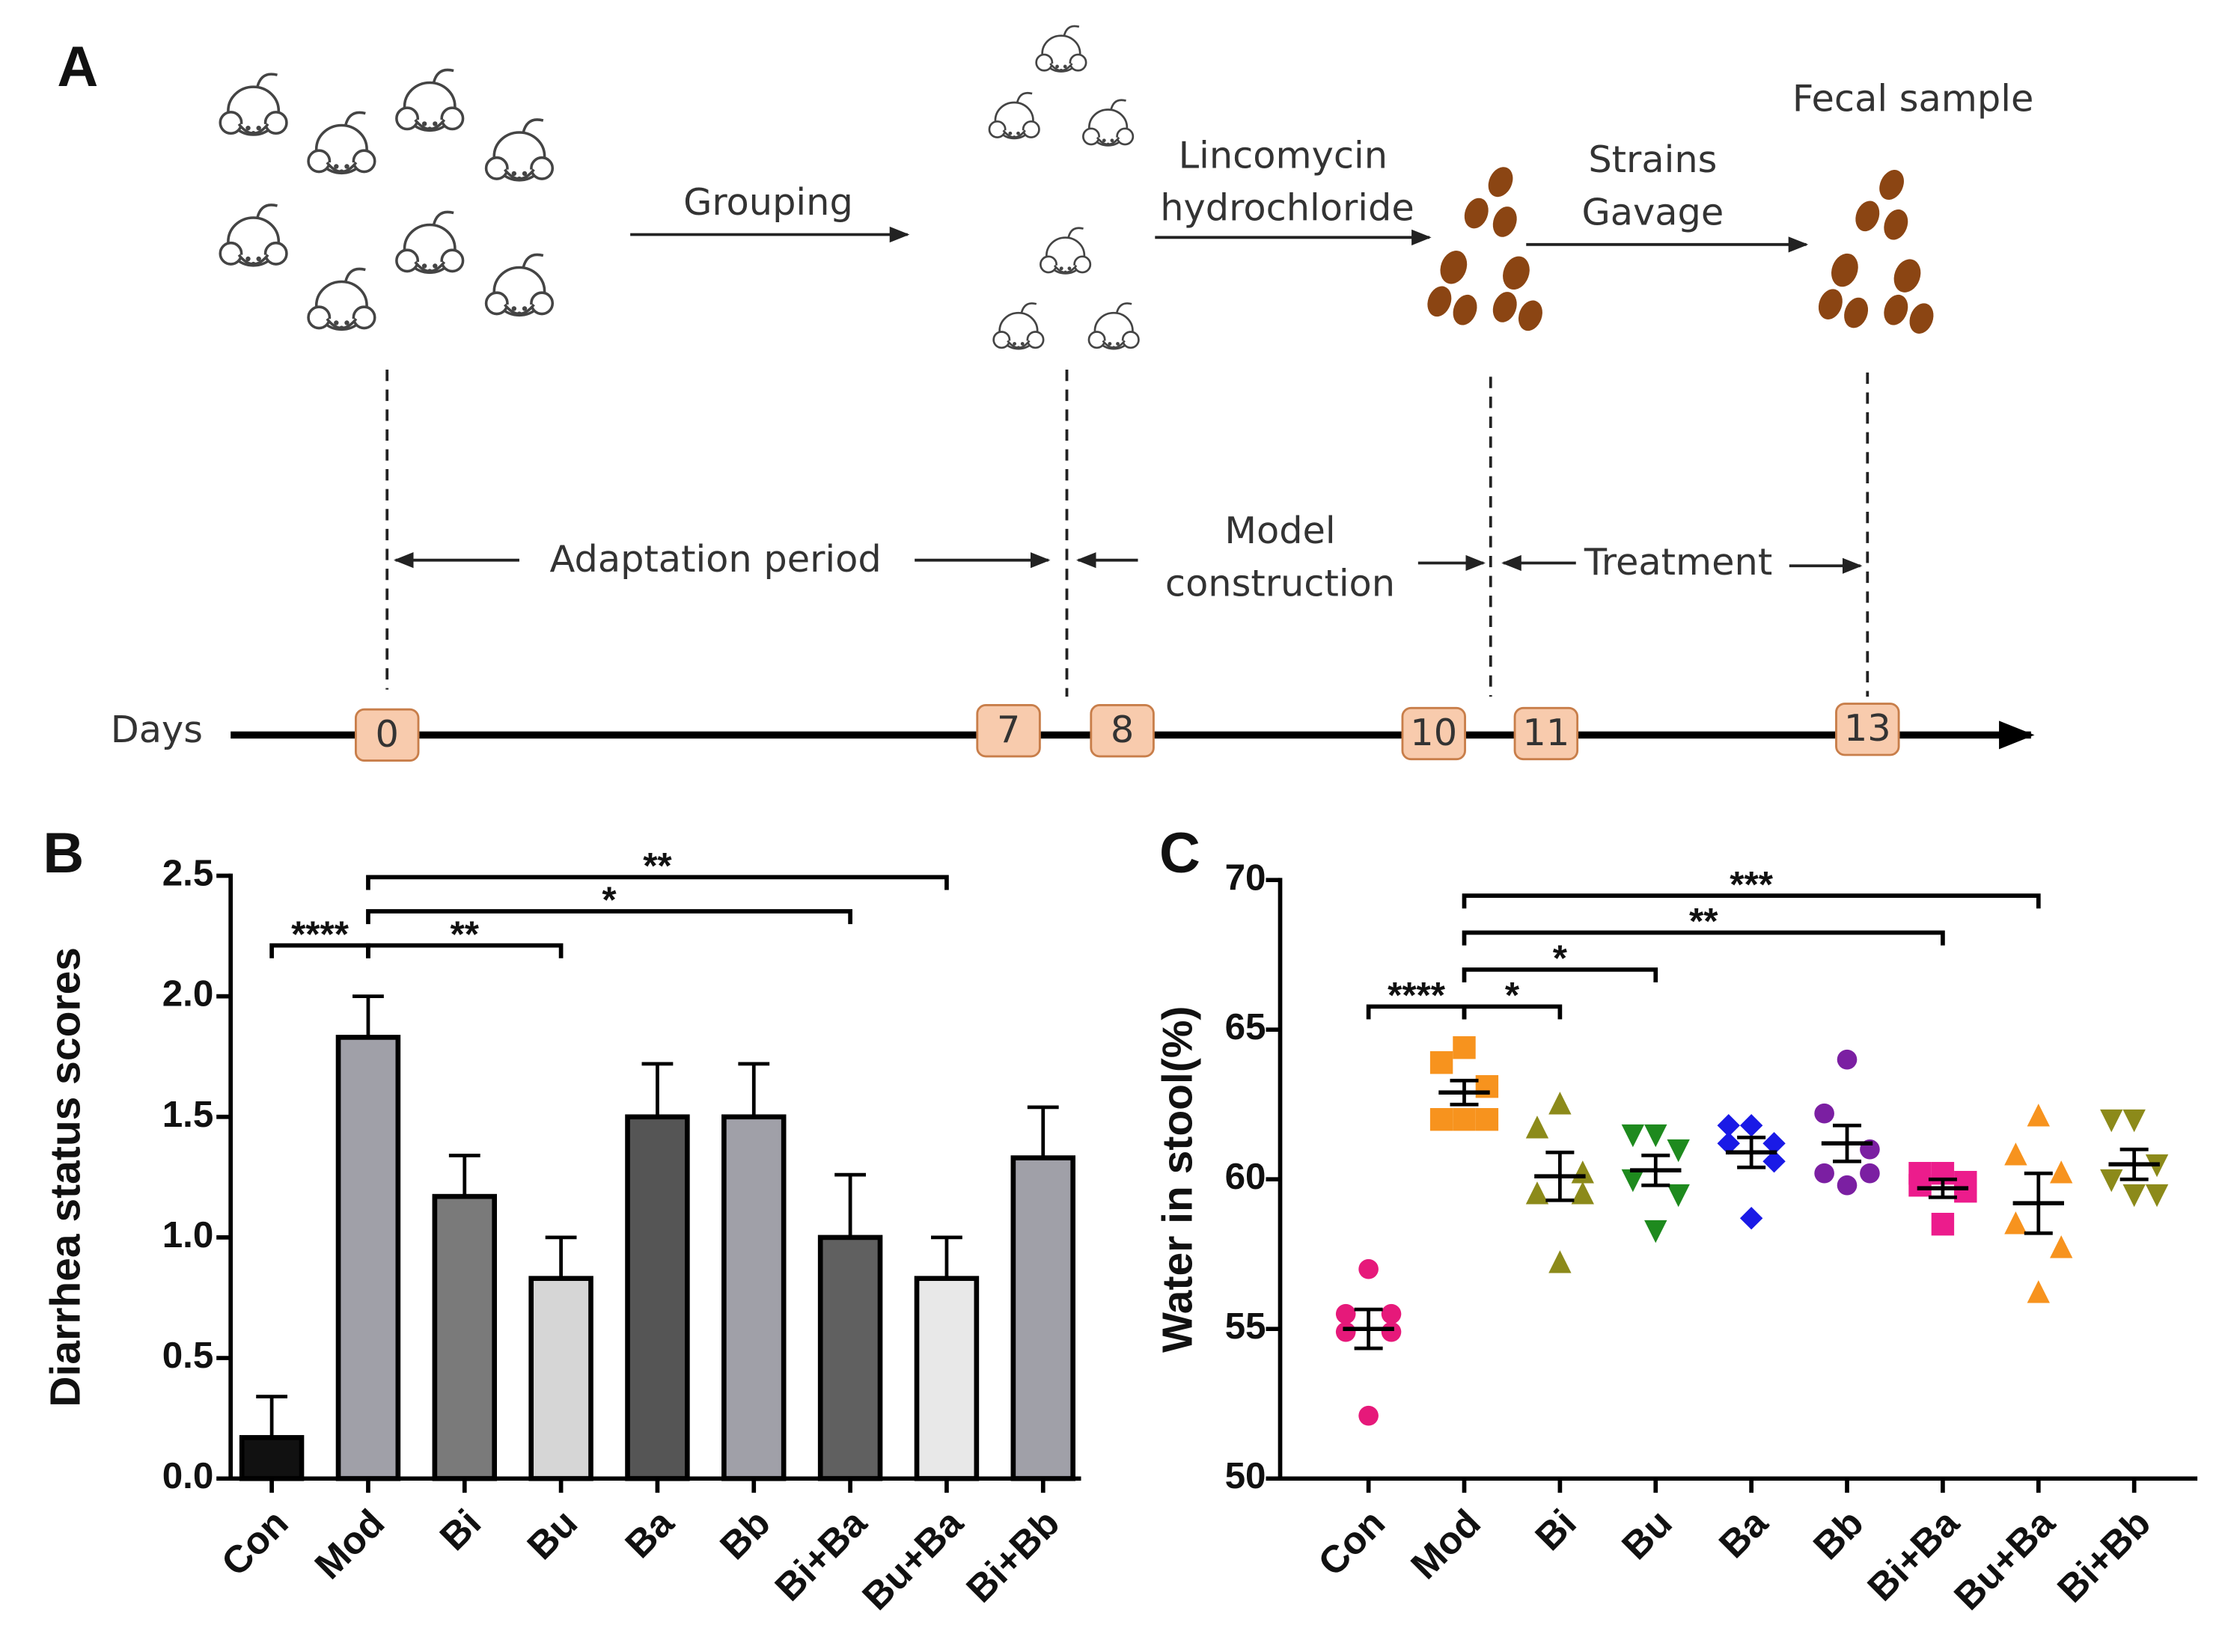  I want to click on day-label: 11, so click(1546, 732).